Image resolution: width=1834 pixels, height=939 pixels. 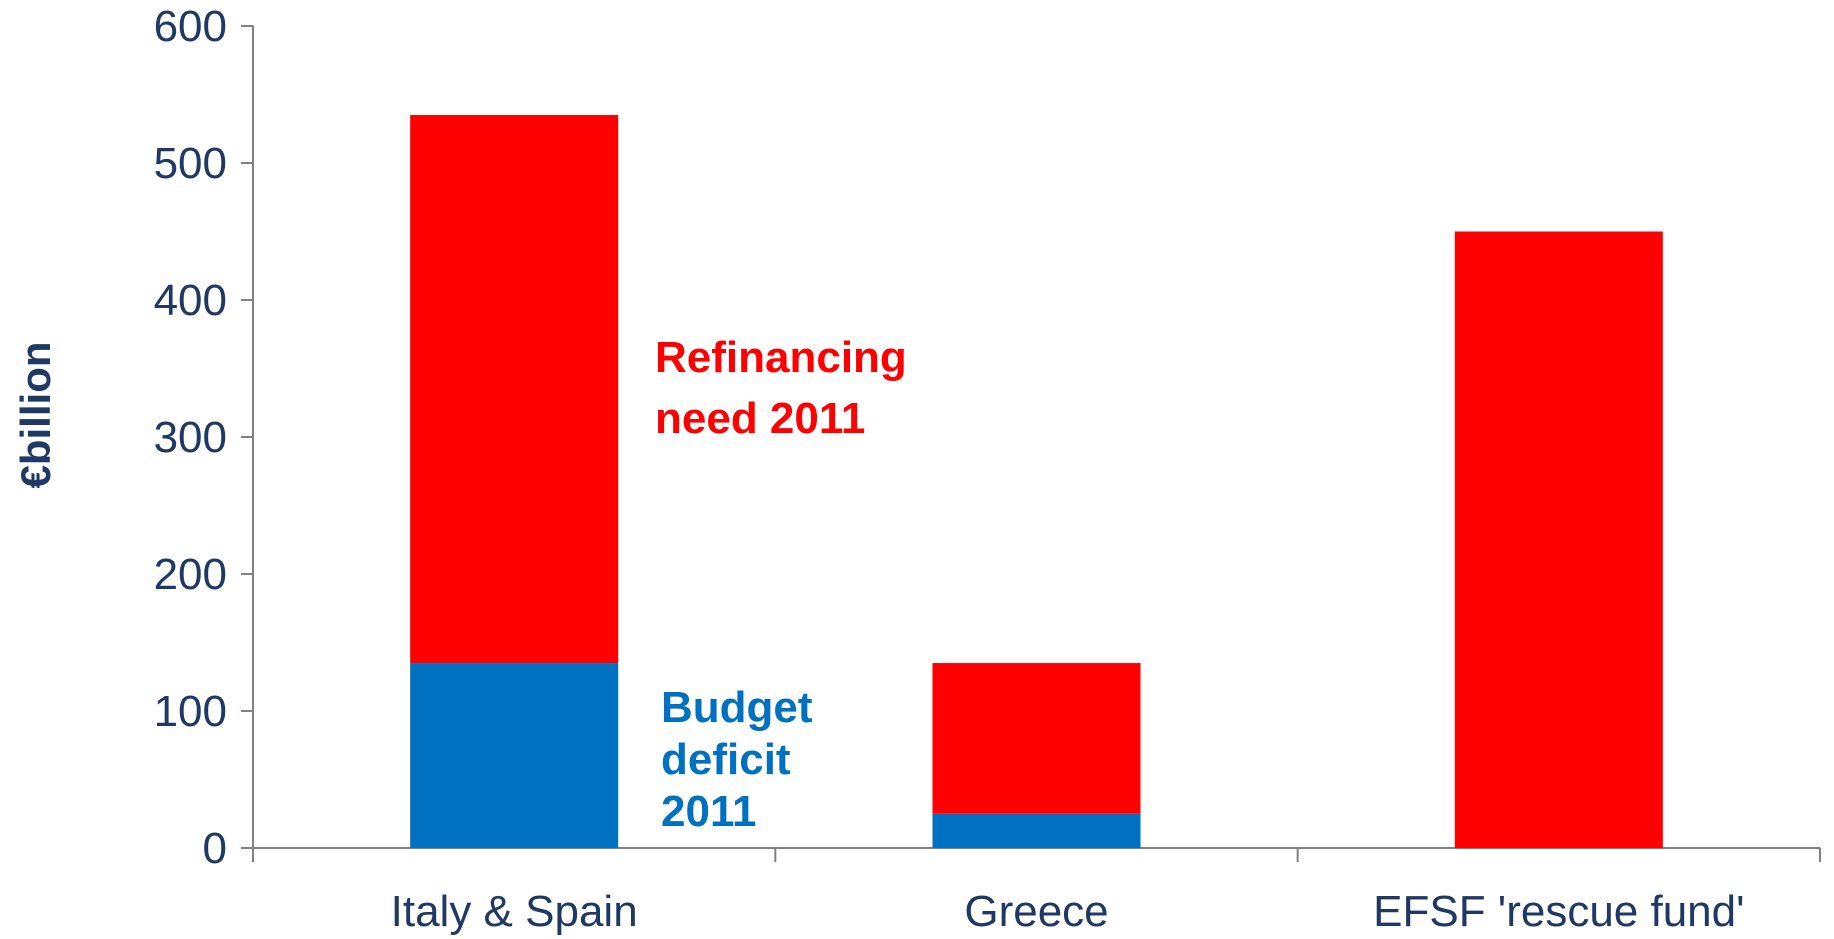 What do you see at coordinates (190, 437) in the screenshot?
I see `y-tick-label: 300` at bounding box center [190, 437].